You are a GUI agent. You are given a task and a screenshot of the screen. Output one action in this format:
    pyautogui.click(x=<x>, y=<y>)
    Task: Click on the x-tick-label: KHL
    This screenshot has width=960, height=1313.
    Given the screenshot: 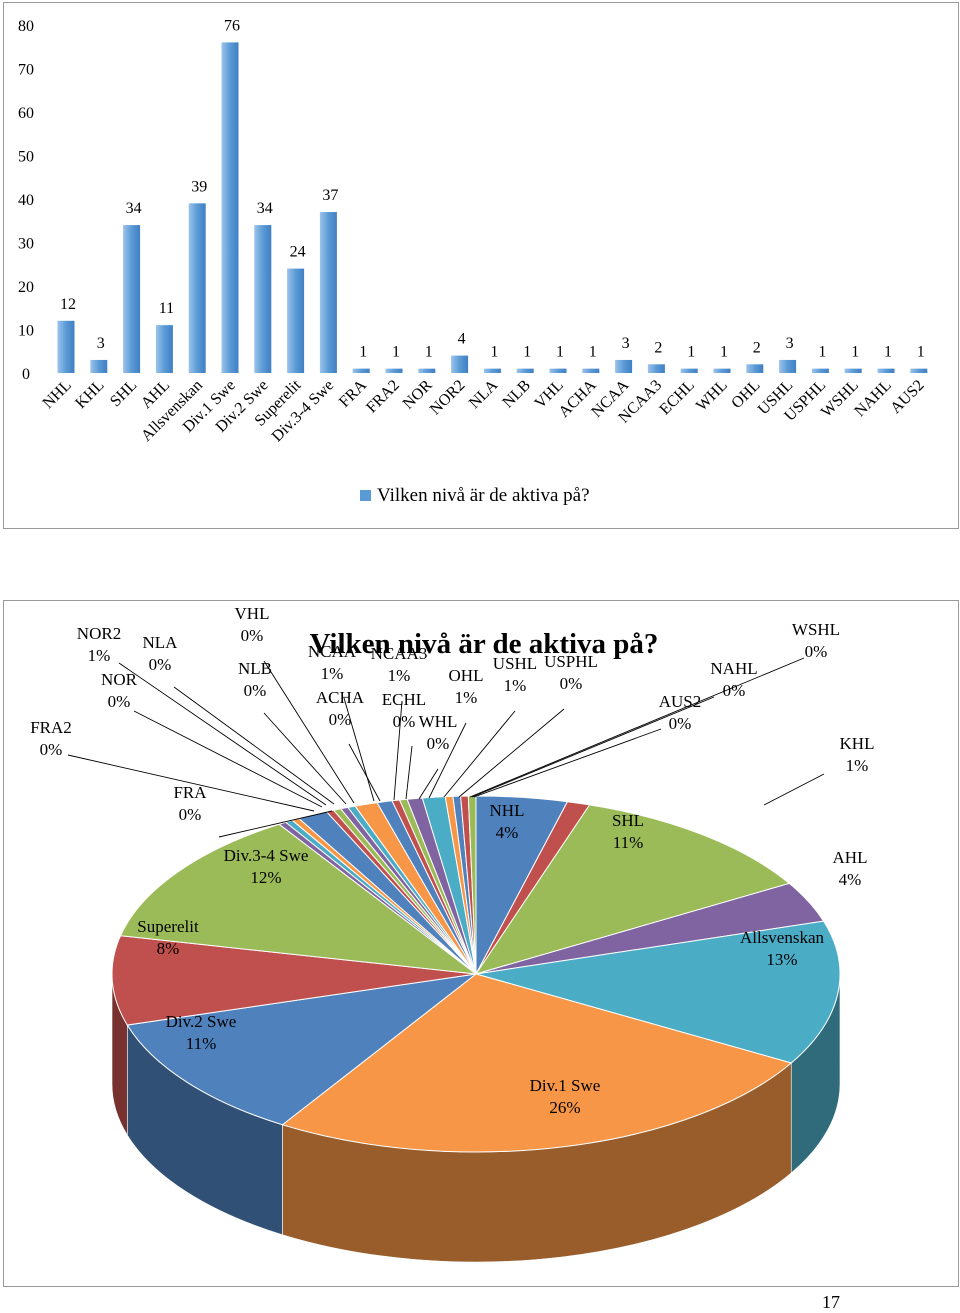 What is the action you would take?
    pyautogui.click(x=89, y=394)
    